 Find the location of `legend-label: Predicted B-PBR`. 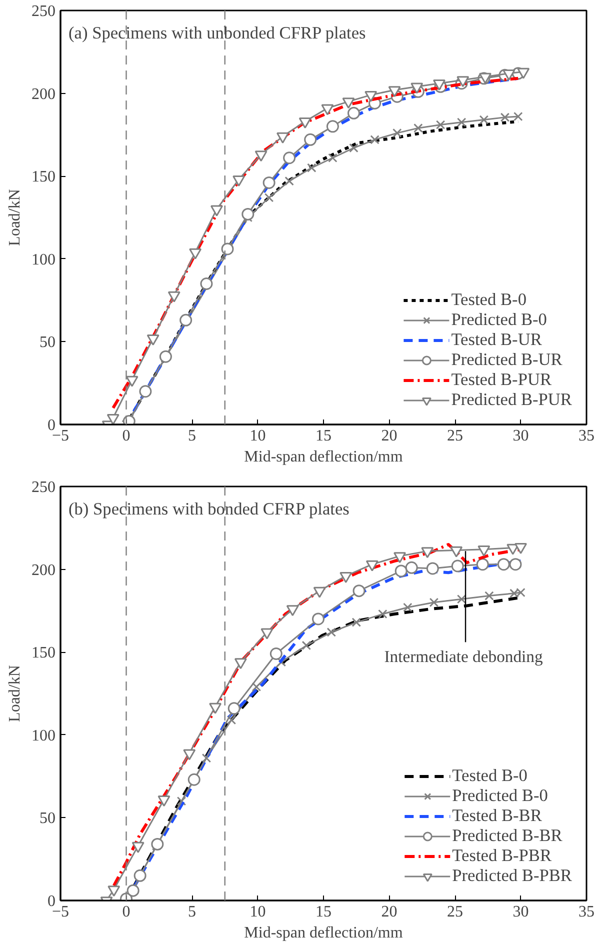

legend-label: Predicted B-PBR is located at coordinates (512, 876).